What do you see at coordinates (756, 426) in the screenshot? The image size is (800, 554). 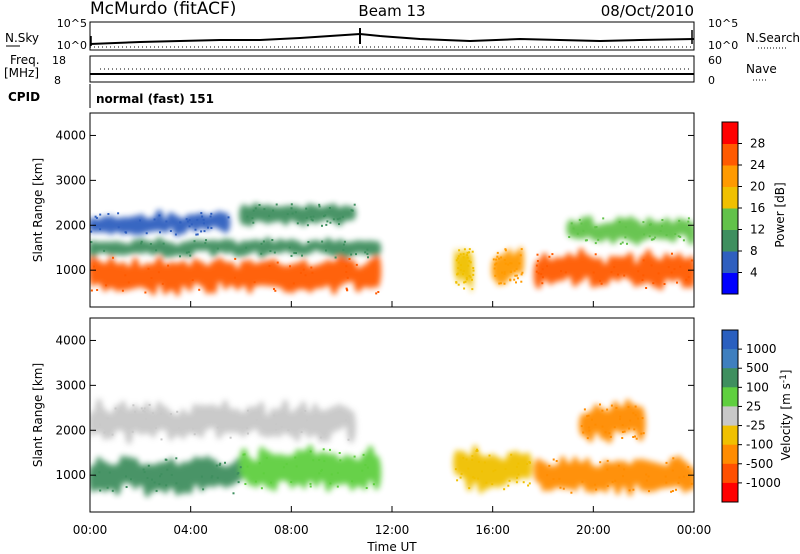 I see `velocity-colorbar-tick-label: -25` at bounding box center [756, 426].